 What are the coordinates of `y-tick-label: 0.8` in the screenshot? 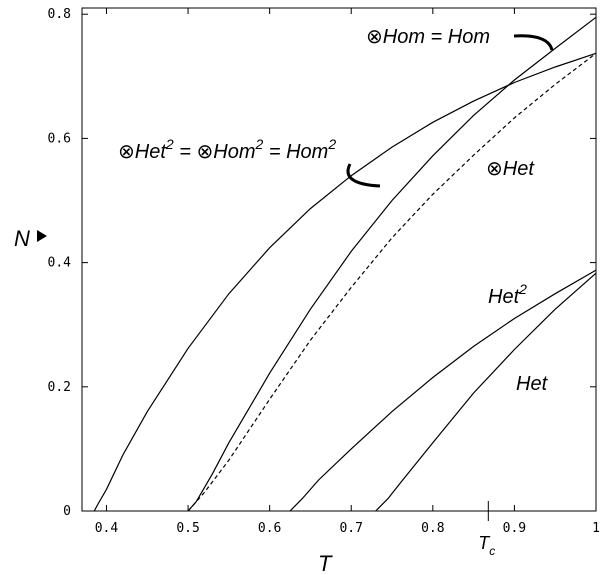 It's located at (59, 14).